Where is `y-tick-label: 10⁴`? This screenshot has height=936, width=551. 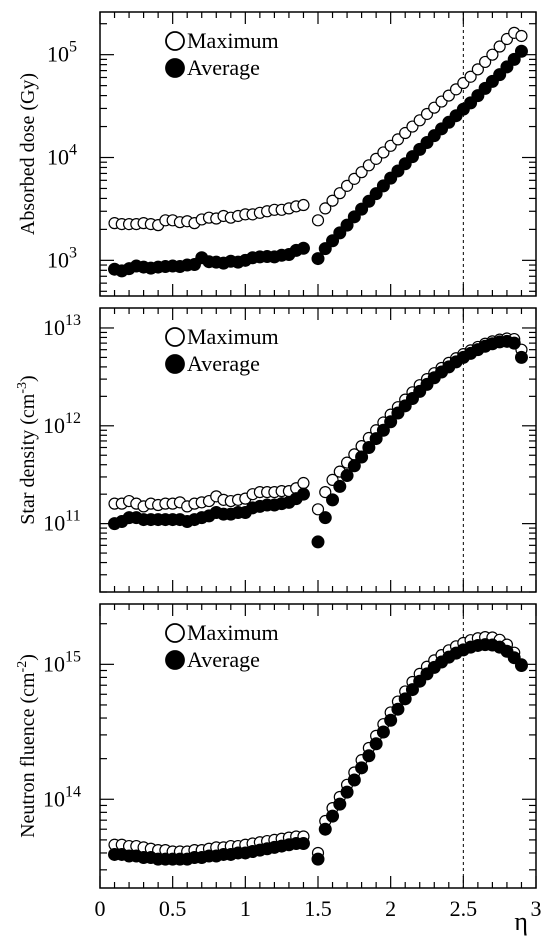
y-tick-label: 10⁴ is located at coordinates (62, 156).